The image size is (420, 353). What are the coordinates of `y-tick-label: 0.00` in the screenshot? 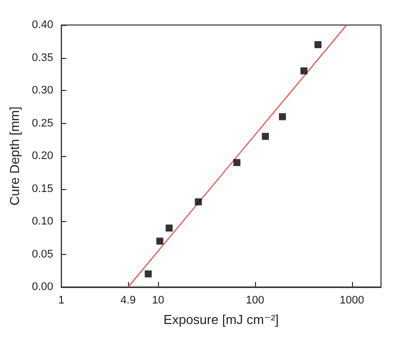 It's located at (43, 287).